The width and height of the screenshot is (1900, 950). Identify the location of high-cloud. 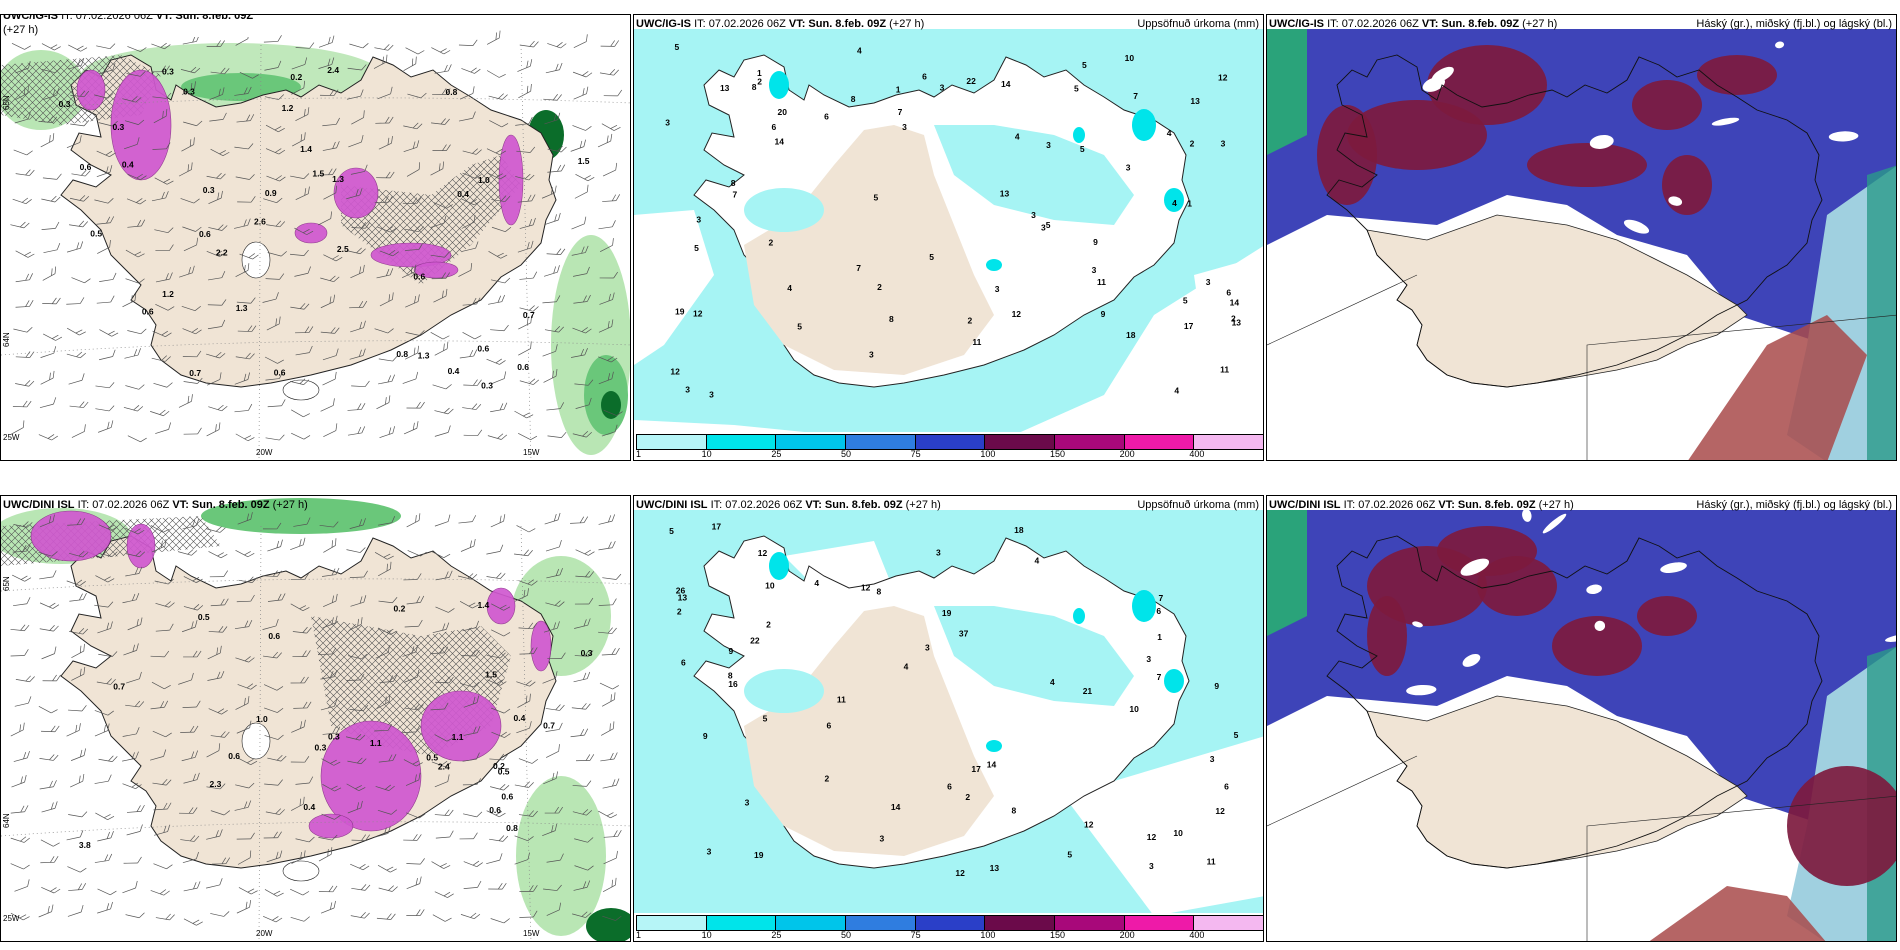
(1667, 105).